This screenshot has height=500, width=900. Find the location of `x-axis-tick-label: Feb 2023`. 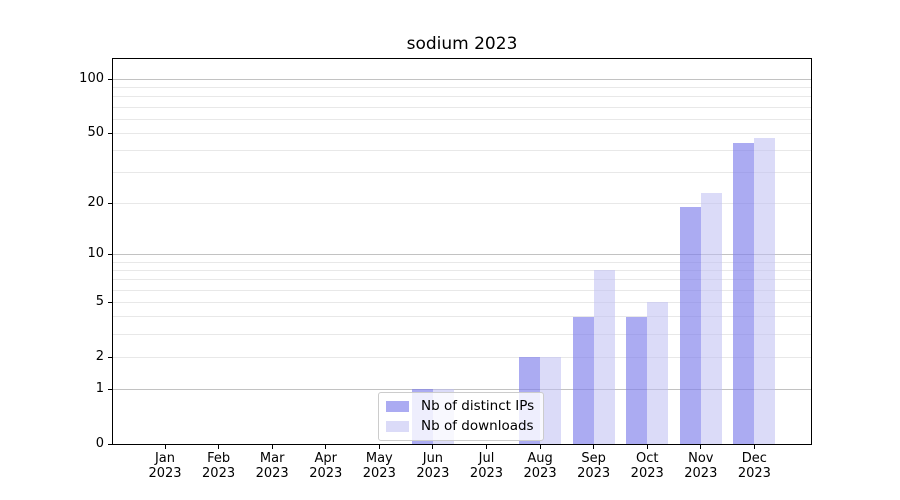

x-axis-tick-label: Feb 2023 is located at coordinates (219, 466).